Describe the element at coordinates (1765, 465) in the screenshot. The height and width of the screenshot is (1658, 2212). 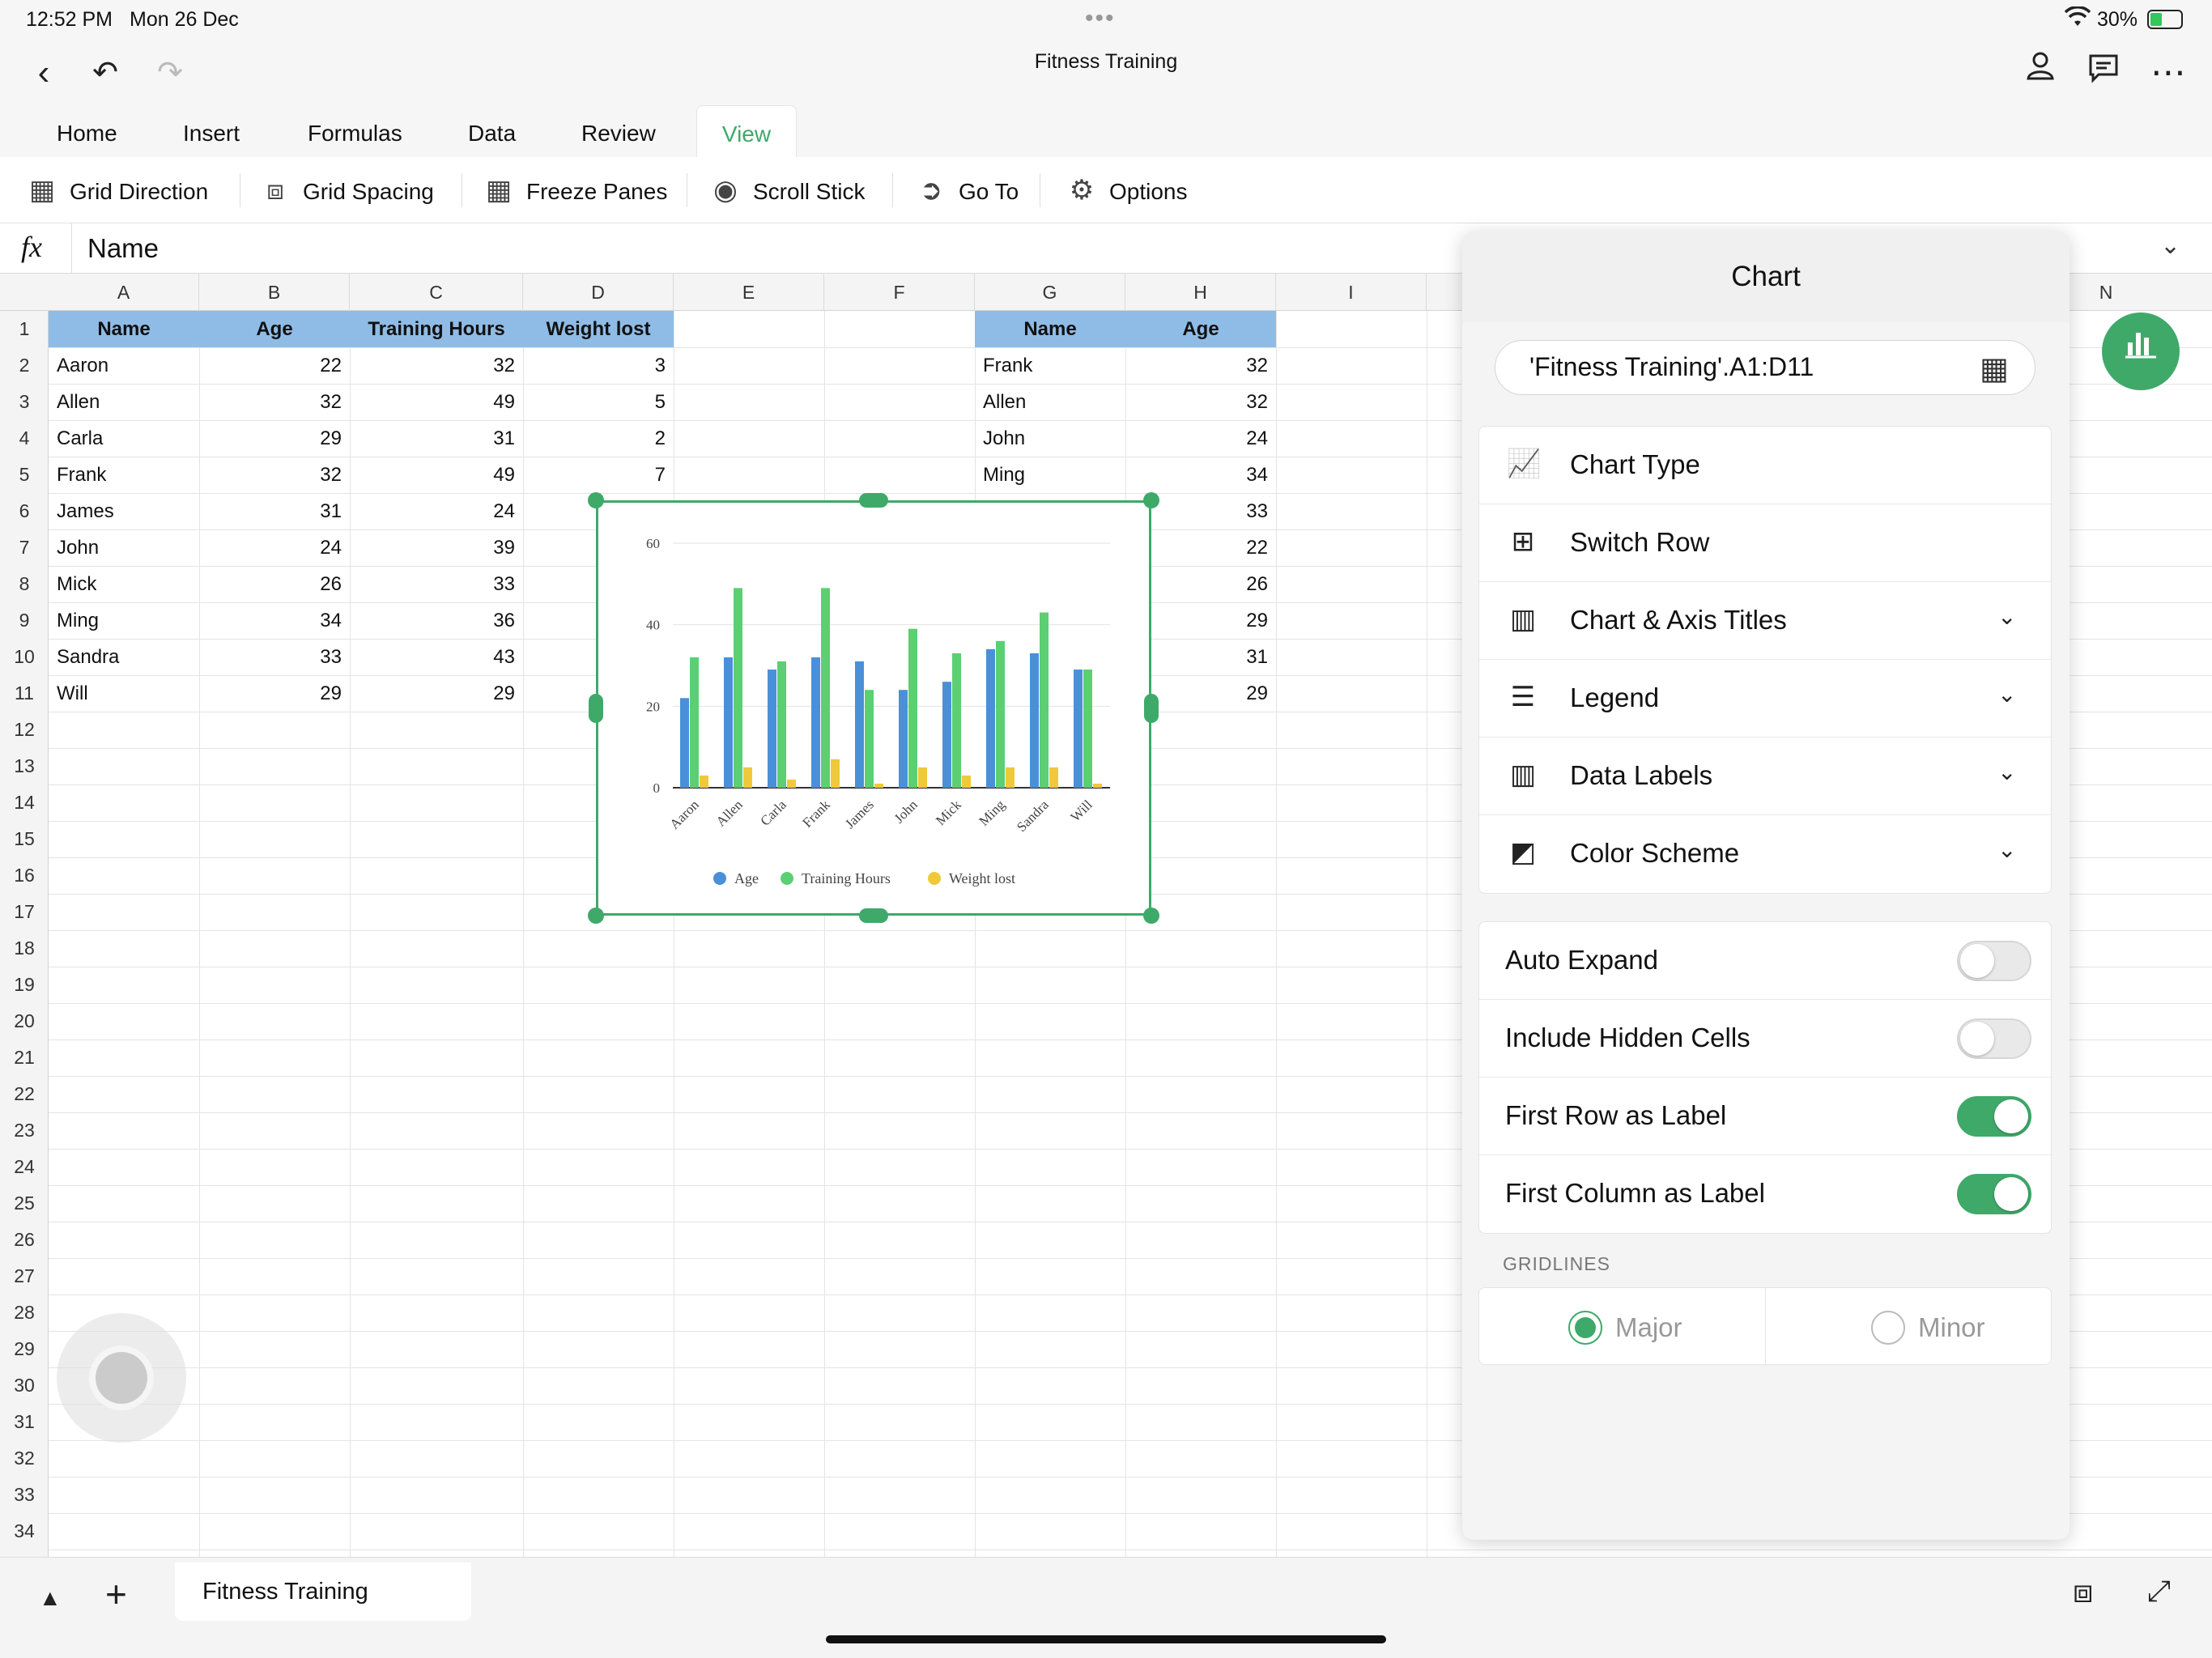
I see `menu-item-chart-type: 📈 Chart Type` at that location.